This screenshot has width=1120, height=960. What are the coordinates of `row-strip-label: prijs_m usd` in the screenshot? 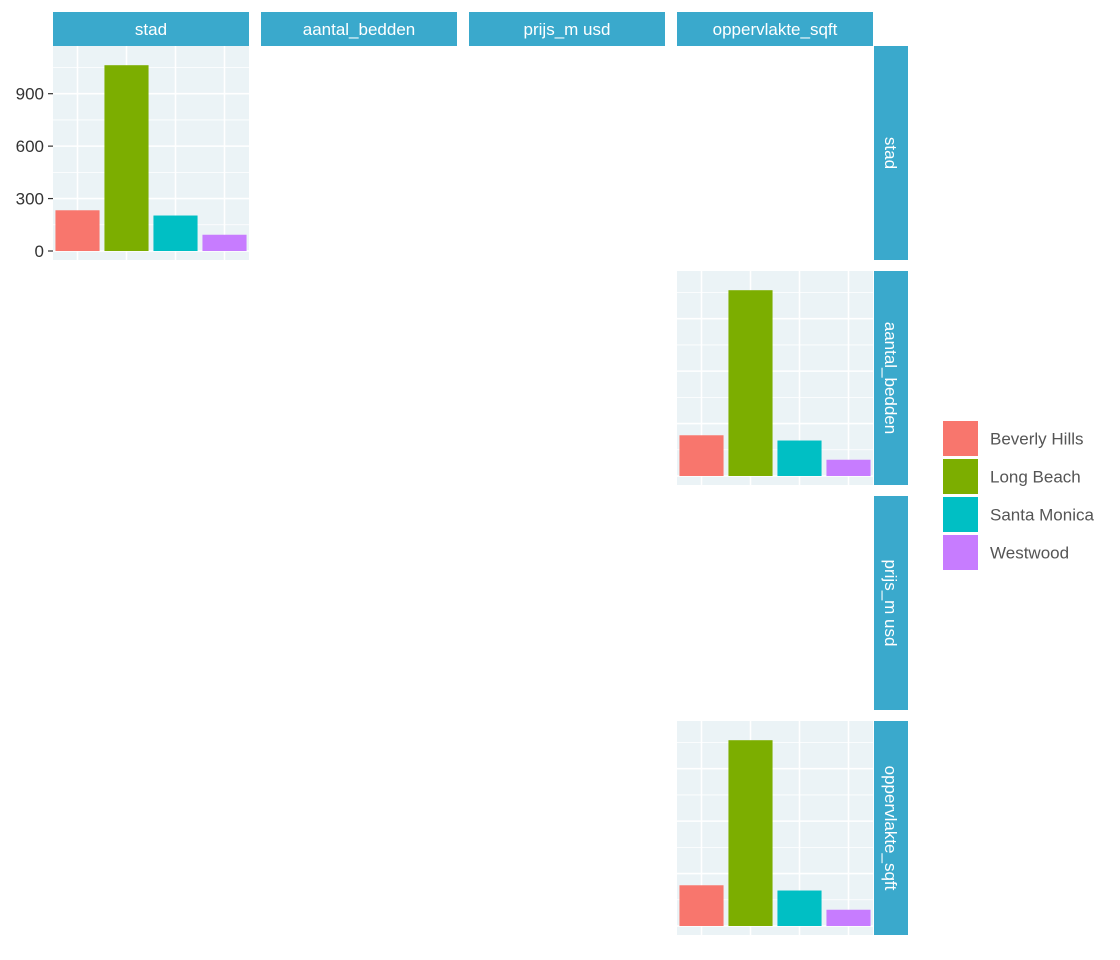 It's located at (890, 603).